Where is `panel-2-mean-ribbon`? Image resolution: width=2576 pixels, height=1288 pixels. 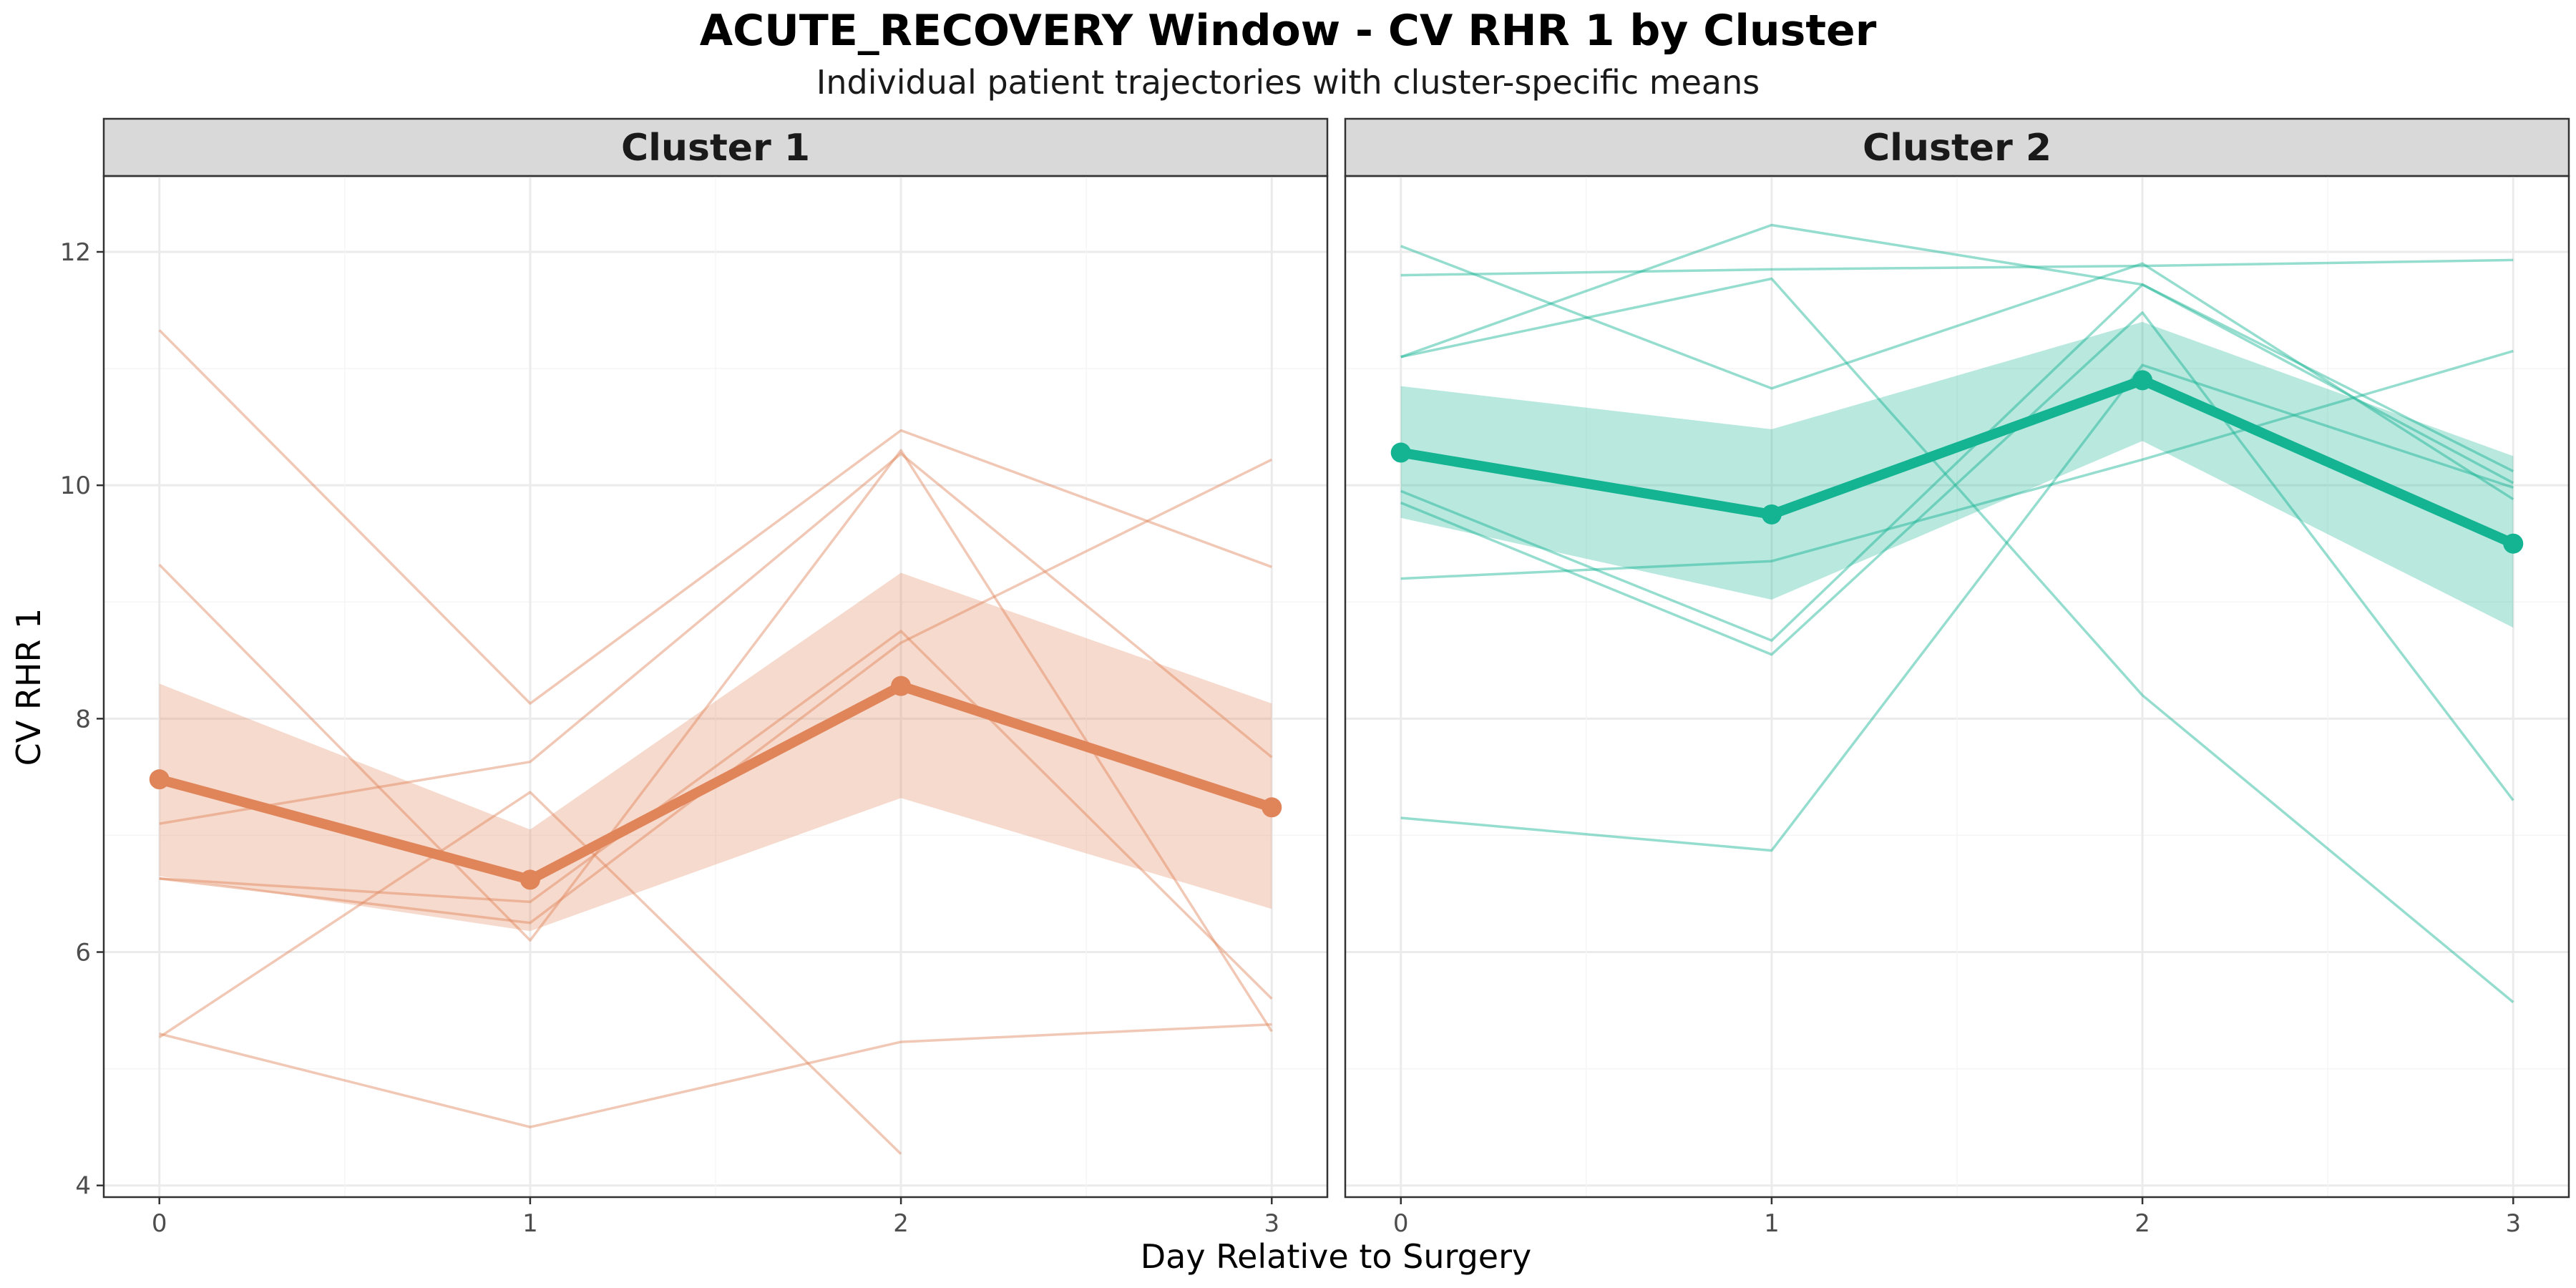
panel-2-mean-ribbon is located at coordinates (1957, 474).